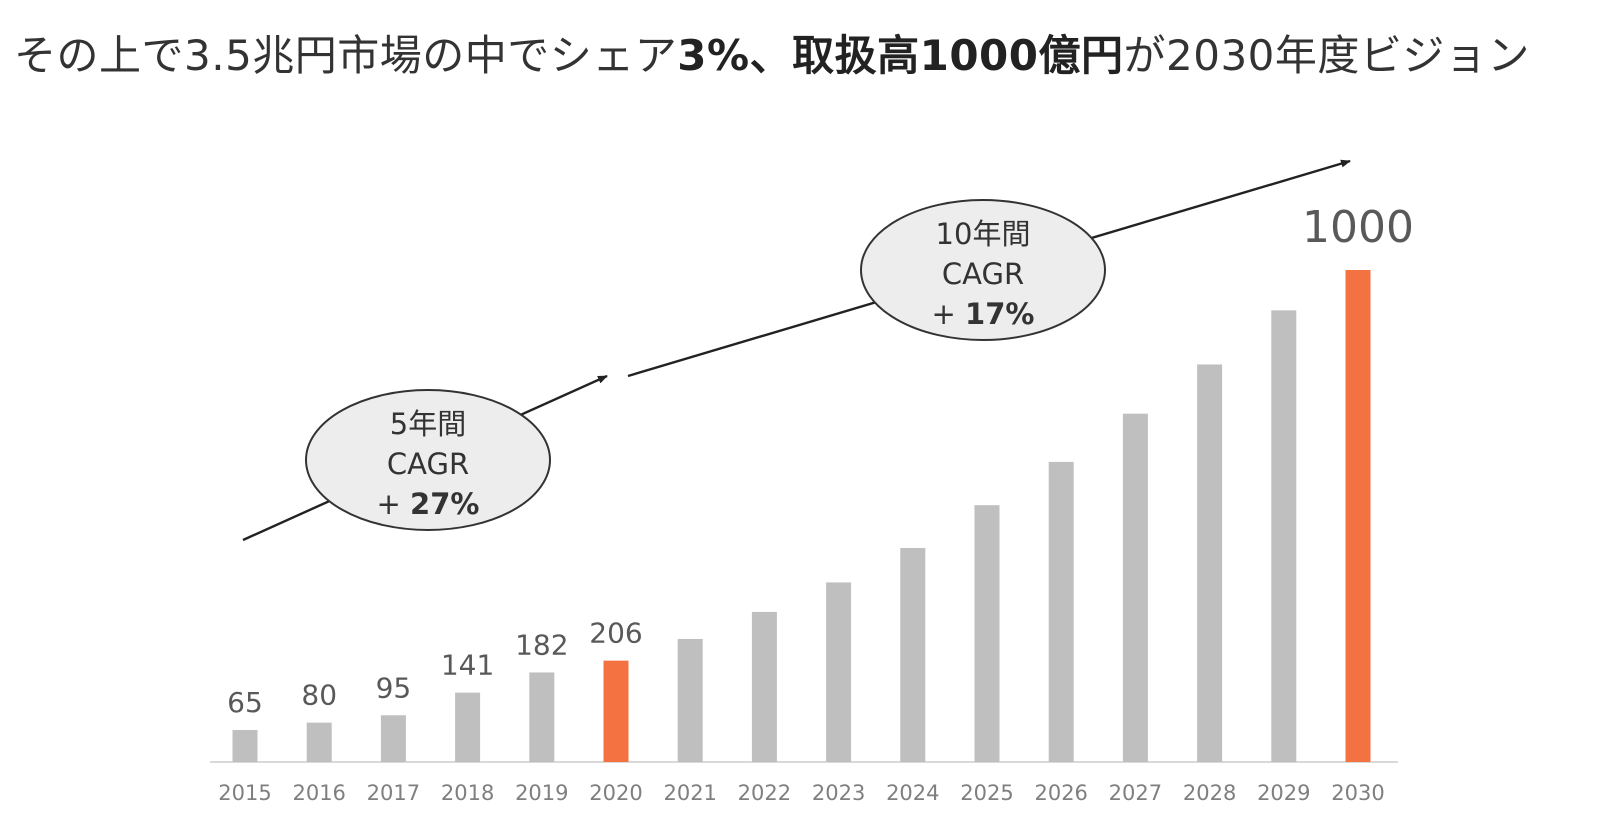 This screenshot has width=1600, height=824. I want to click on title-part-3: が2030年度ビジョン, so click(1326, 55).